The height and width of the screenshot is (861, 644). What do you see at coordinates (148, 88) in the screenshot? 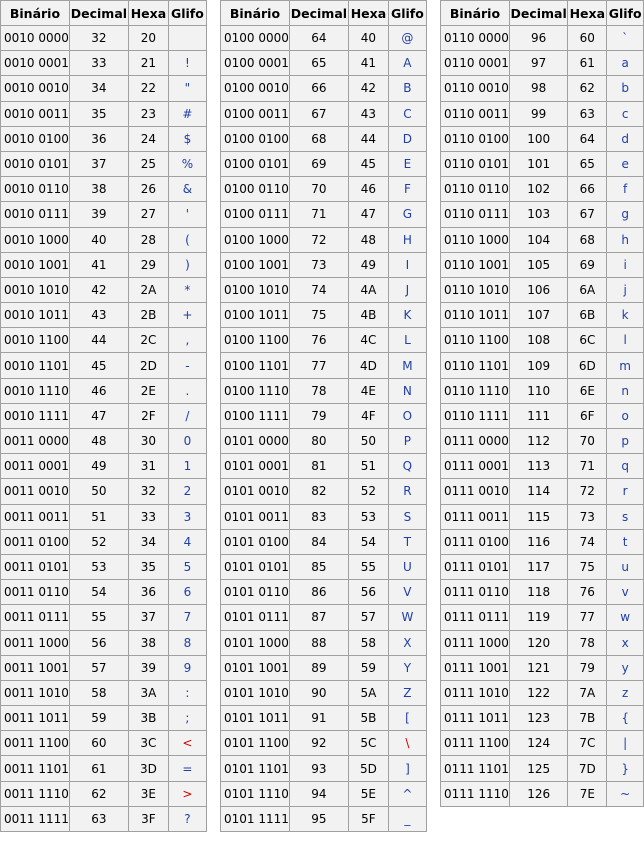
I see `hex-cell: 22` at bounding box center [148, 88].